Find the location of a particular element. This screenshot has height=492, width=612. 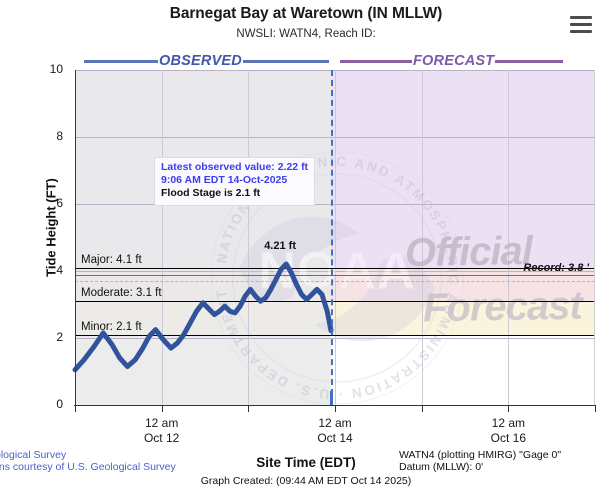

page-subtitle: NWSLI: WATN4, Reach ID: is located at coordinates (306, 34).